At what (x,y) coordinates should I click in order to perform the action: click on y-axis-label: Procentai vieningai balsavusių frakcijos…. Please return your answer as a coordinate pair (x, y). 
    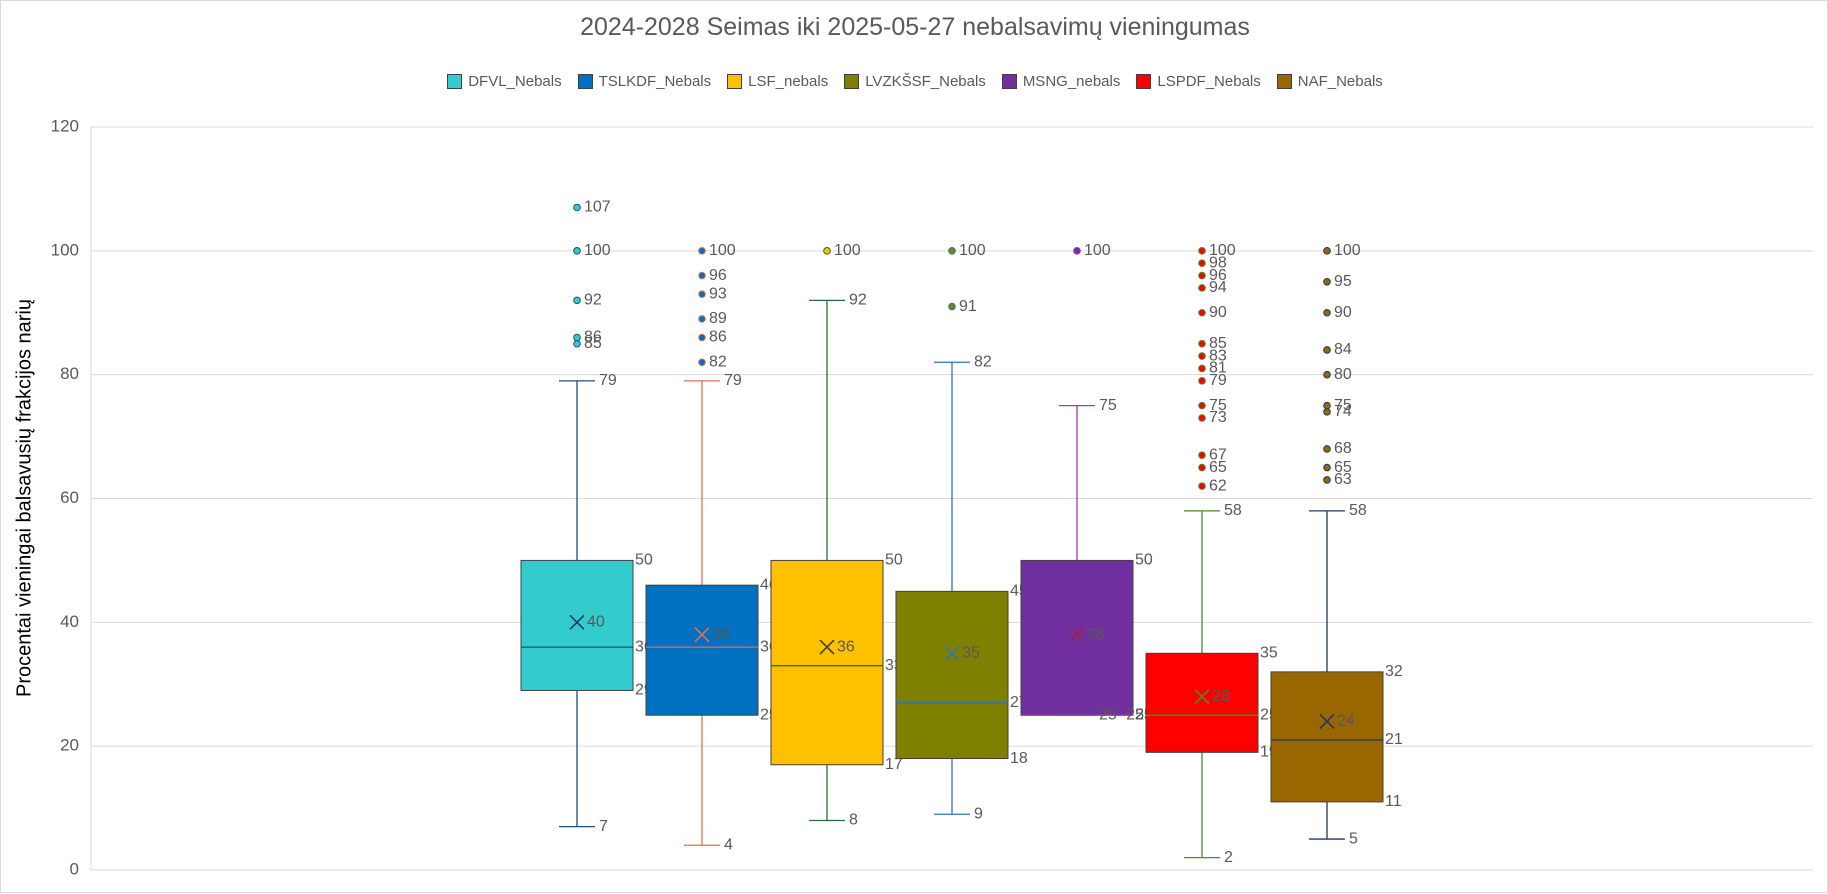
    Looking at the image, I should click on (24, 498).